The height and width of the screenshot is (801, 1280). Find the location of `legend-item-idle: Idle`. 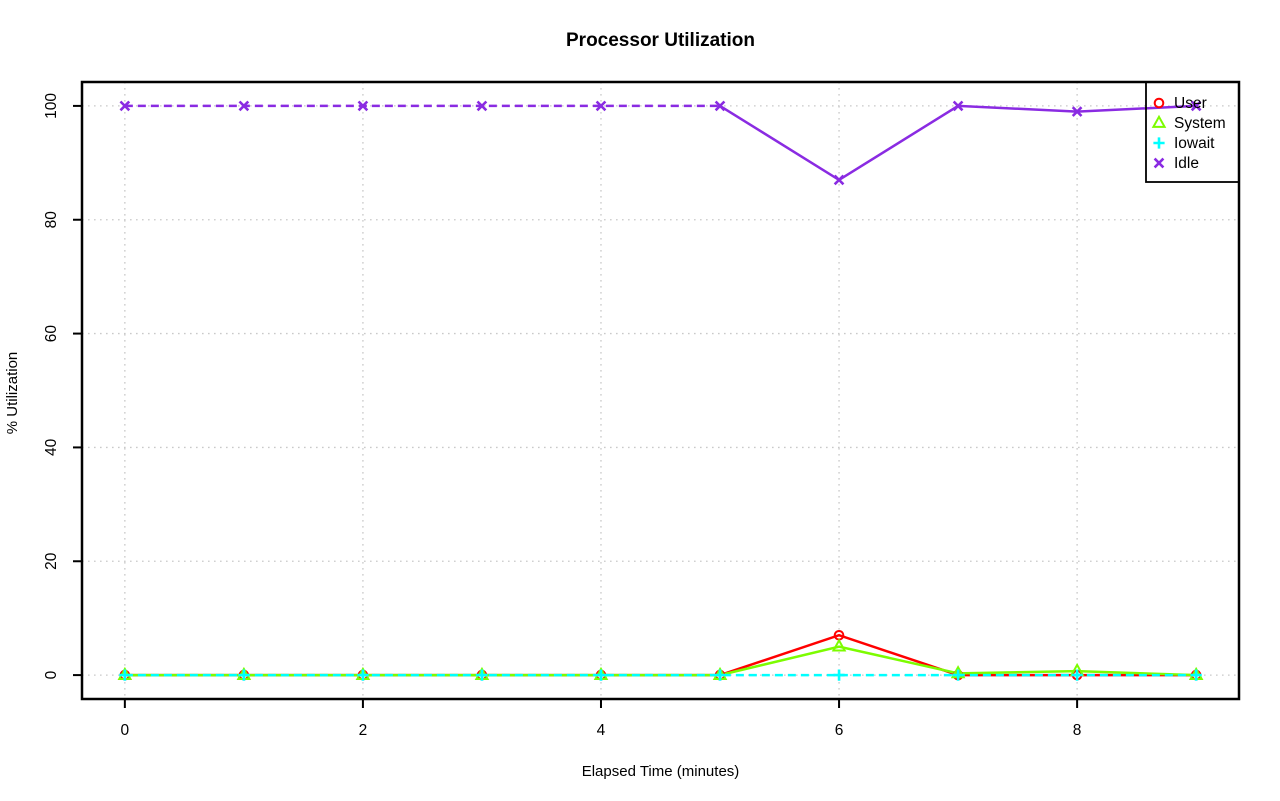

legend-item-idle: Idle is located at coordinates (1176, 163).